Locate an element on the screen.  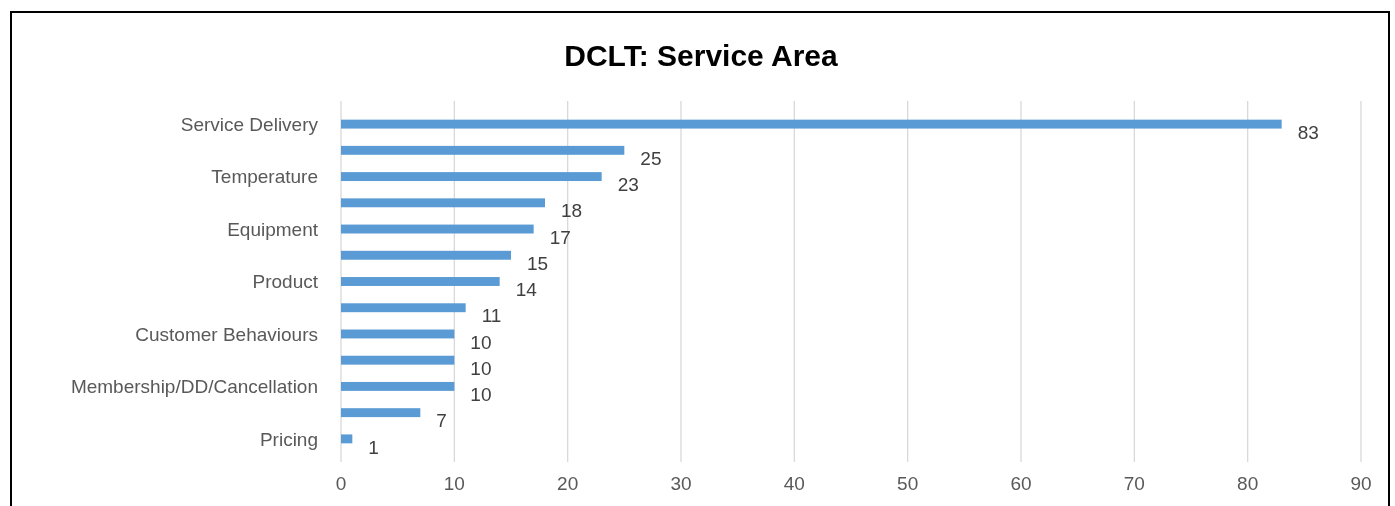
x-tick-label: 50 is located at coordinates (908, 483).